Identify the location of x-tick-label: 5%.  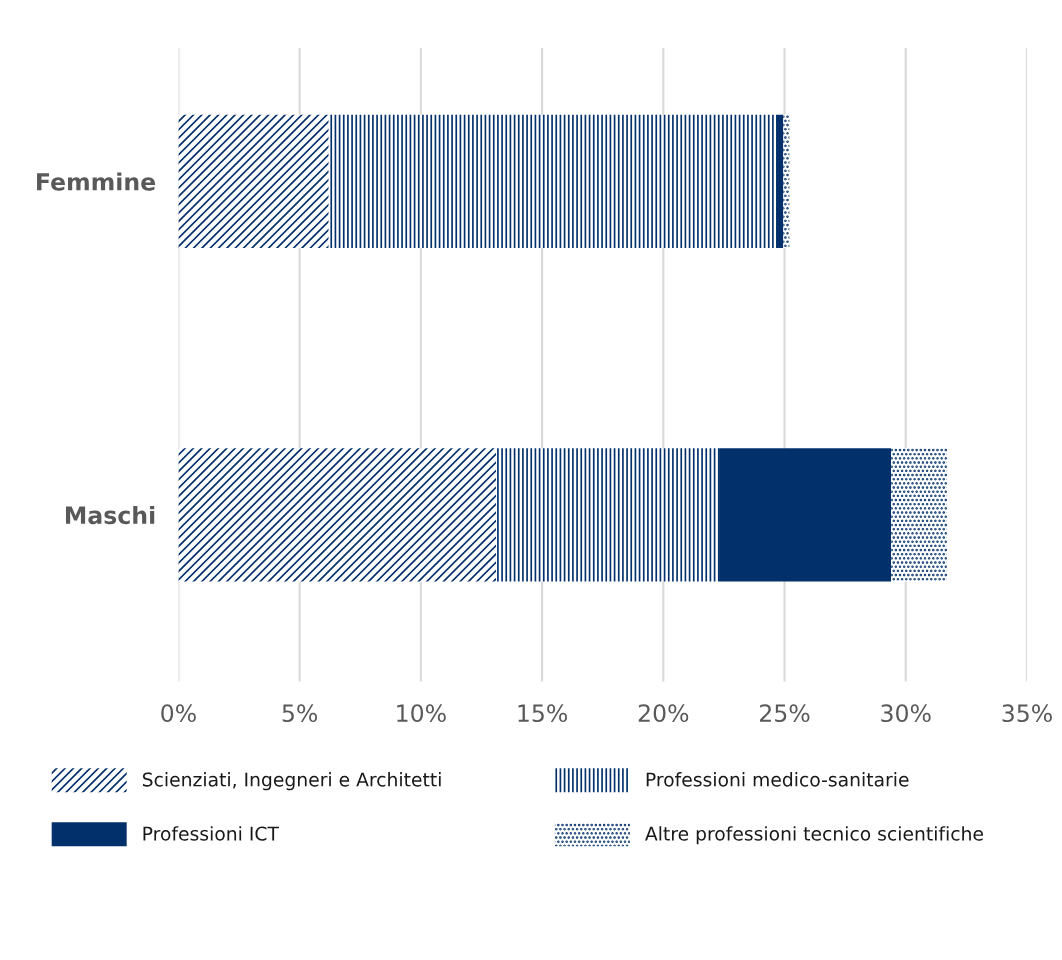
(300, 713).